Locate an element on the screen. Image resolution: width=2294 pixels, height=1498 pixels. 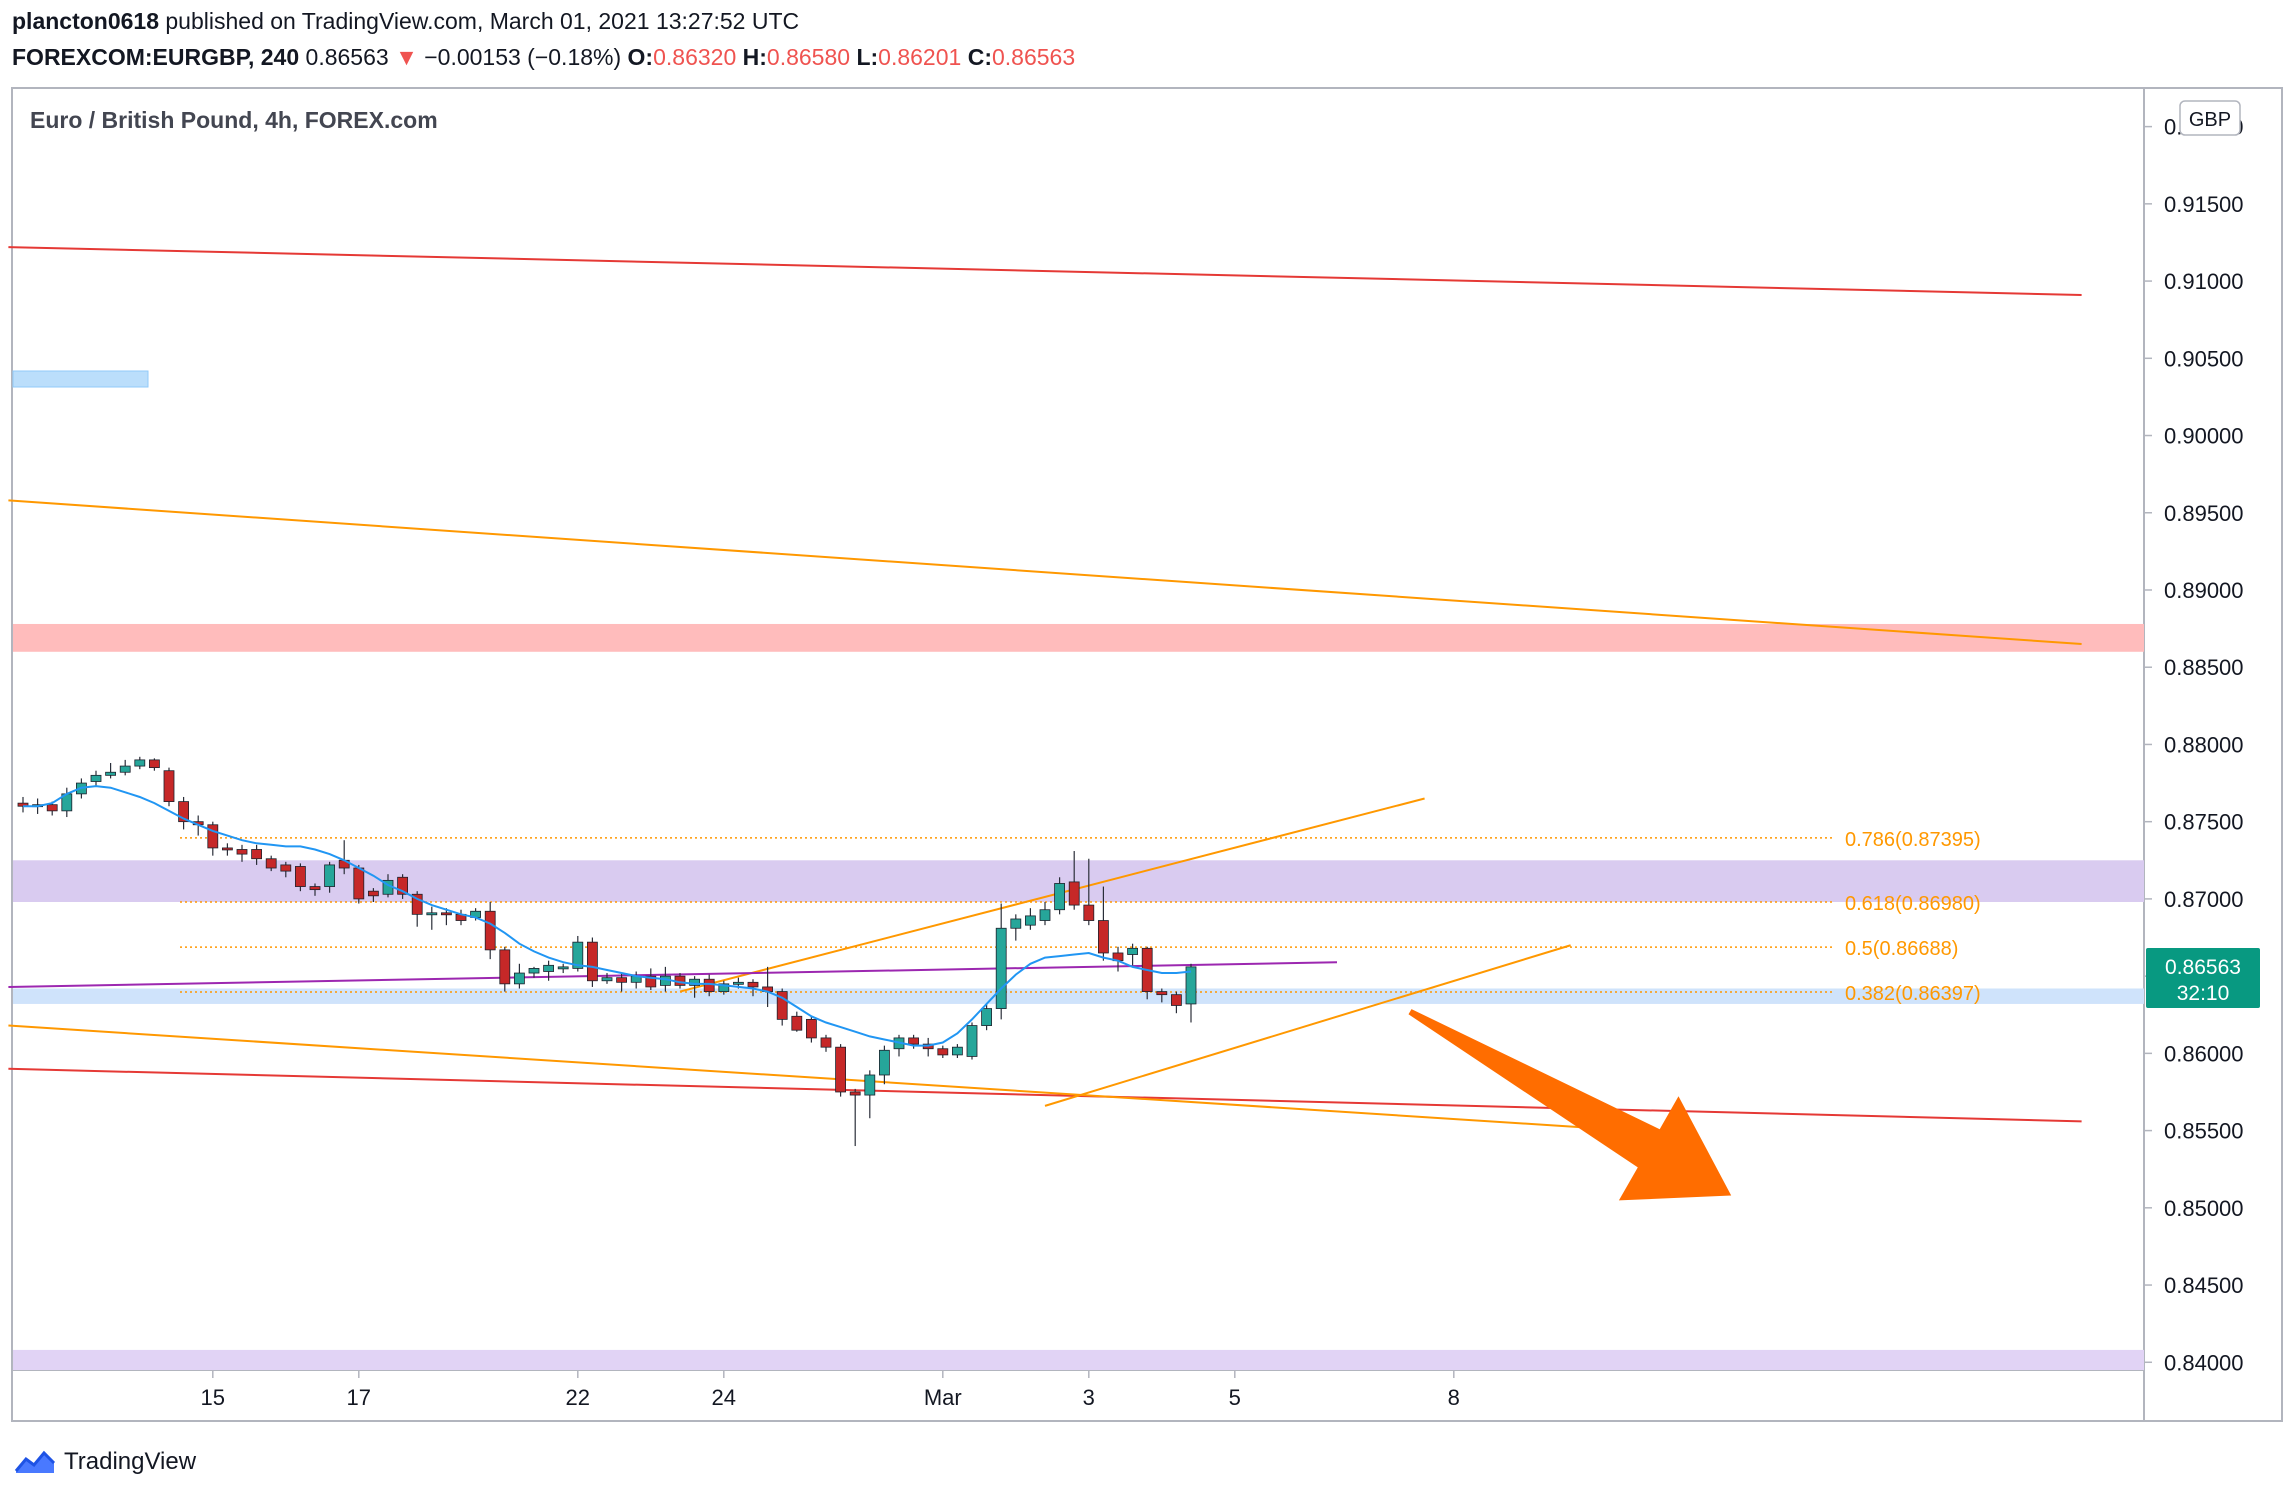
x-tick-label: Mar is located at coordinates (943, 1397).